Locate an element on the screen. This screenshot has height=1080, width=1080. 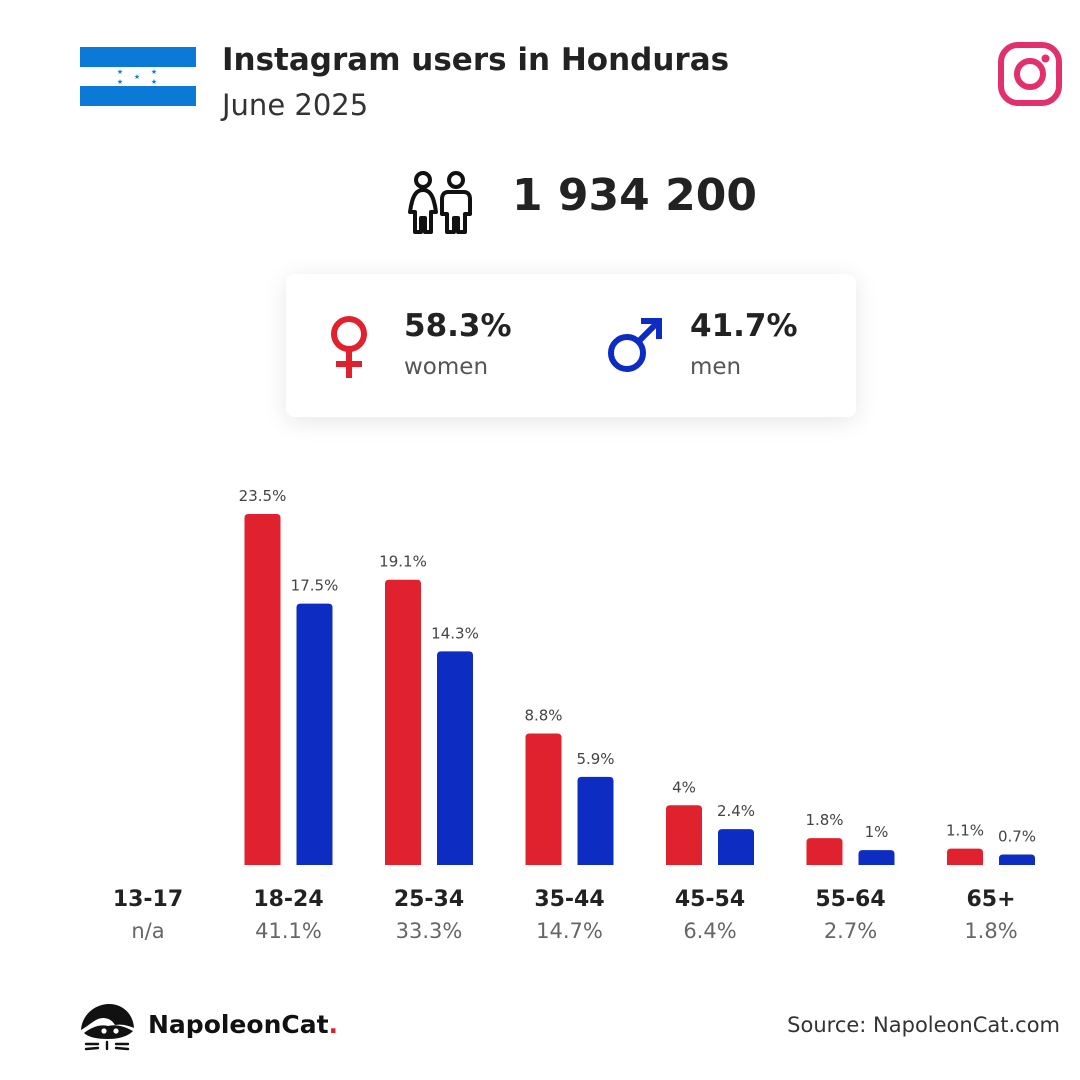
honduras-flag-icon: ★ ★ ★ ★ ★ is located at coordinates (138, 76).